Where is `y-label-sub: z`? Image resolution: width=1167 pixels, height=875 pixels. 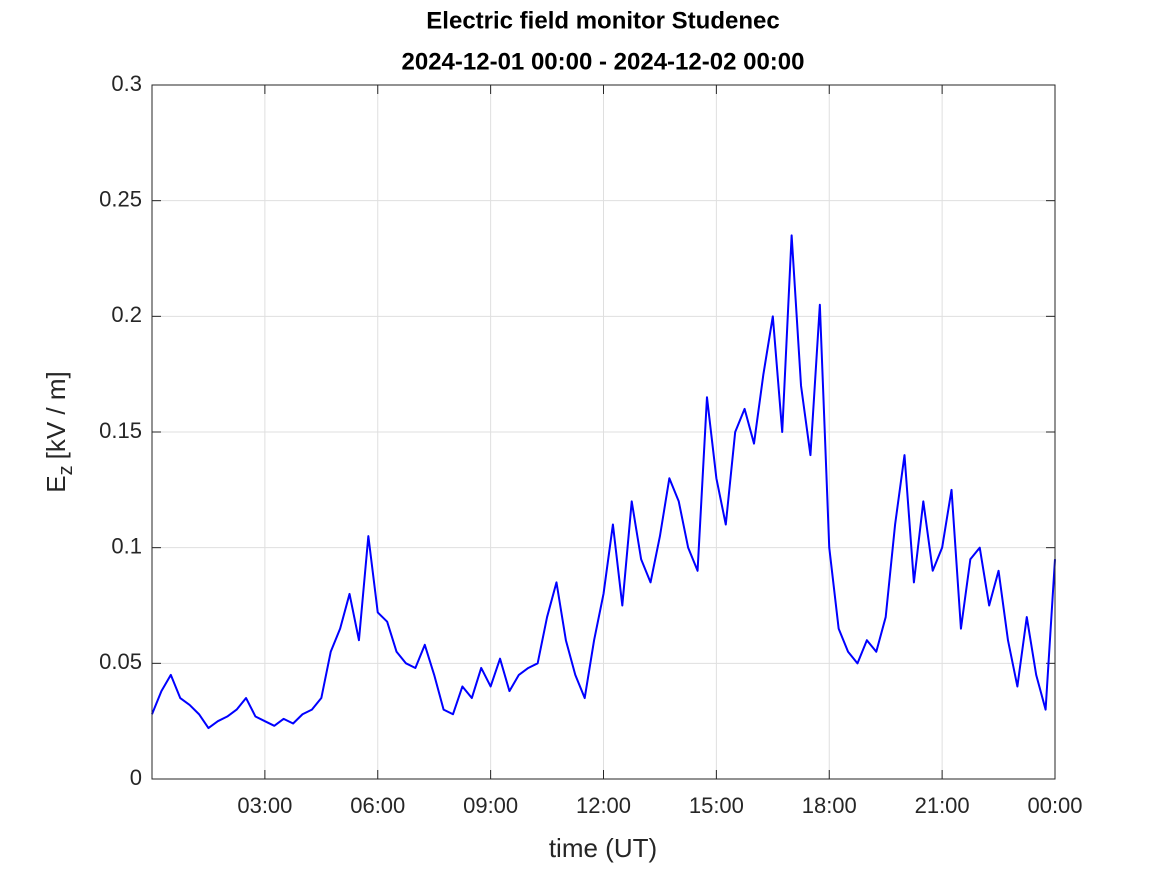
y-label-sub: z is located at coordinates (66, 470).